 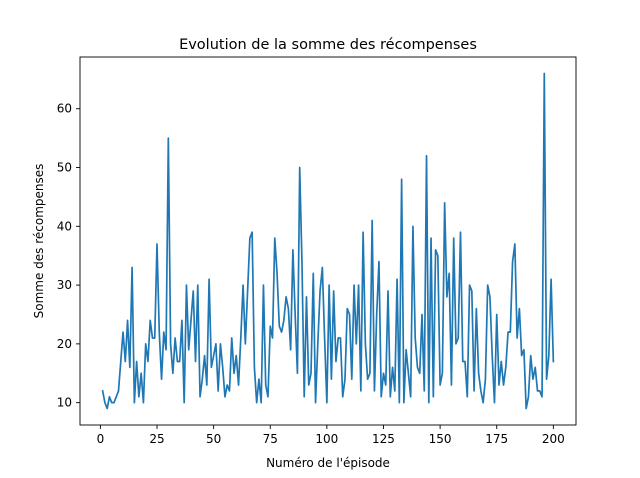 I want to click on x-tick-label: 0, so click(x=101, y=439).